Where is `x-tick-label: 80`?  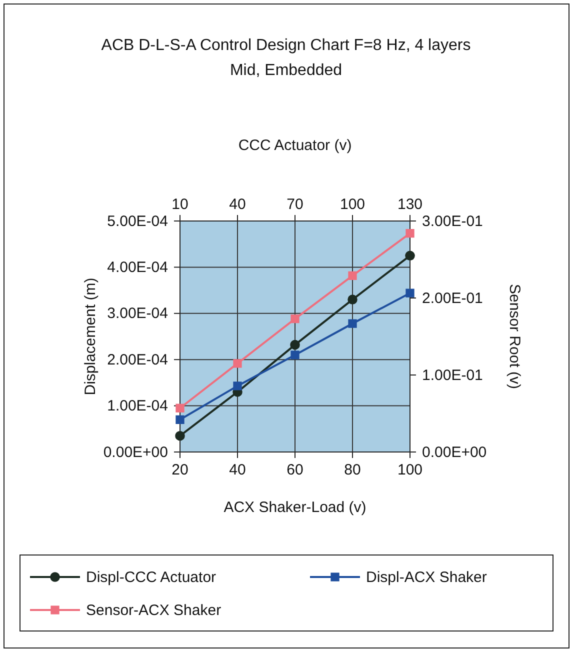
x-tick-label: 80 is located at coordinates (352, 470).